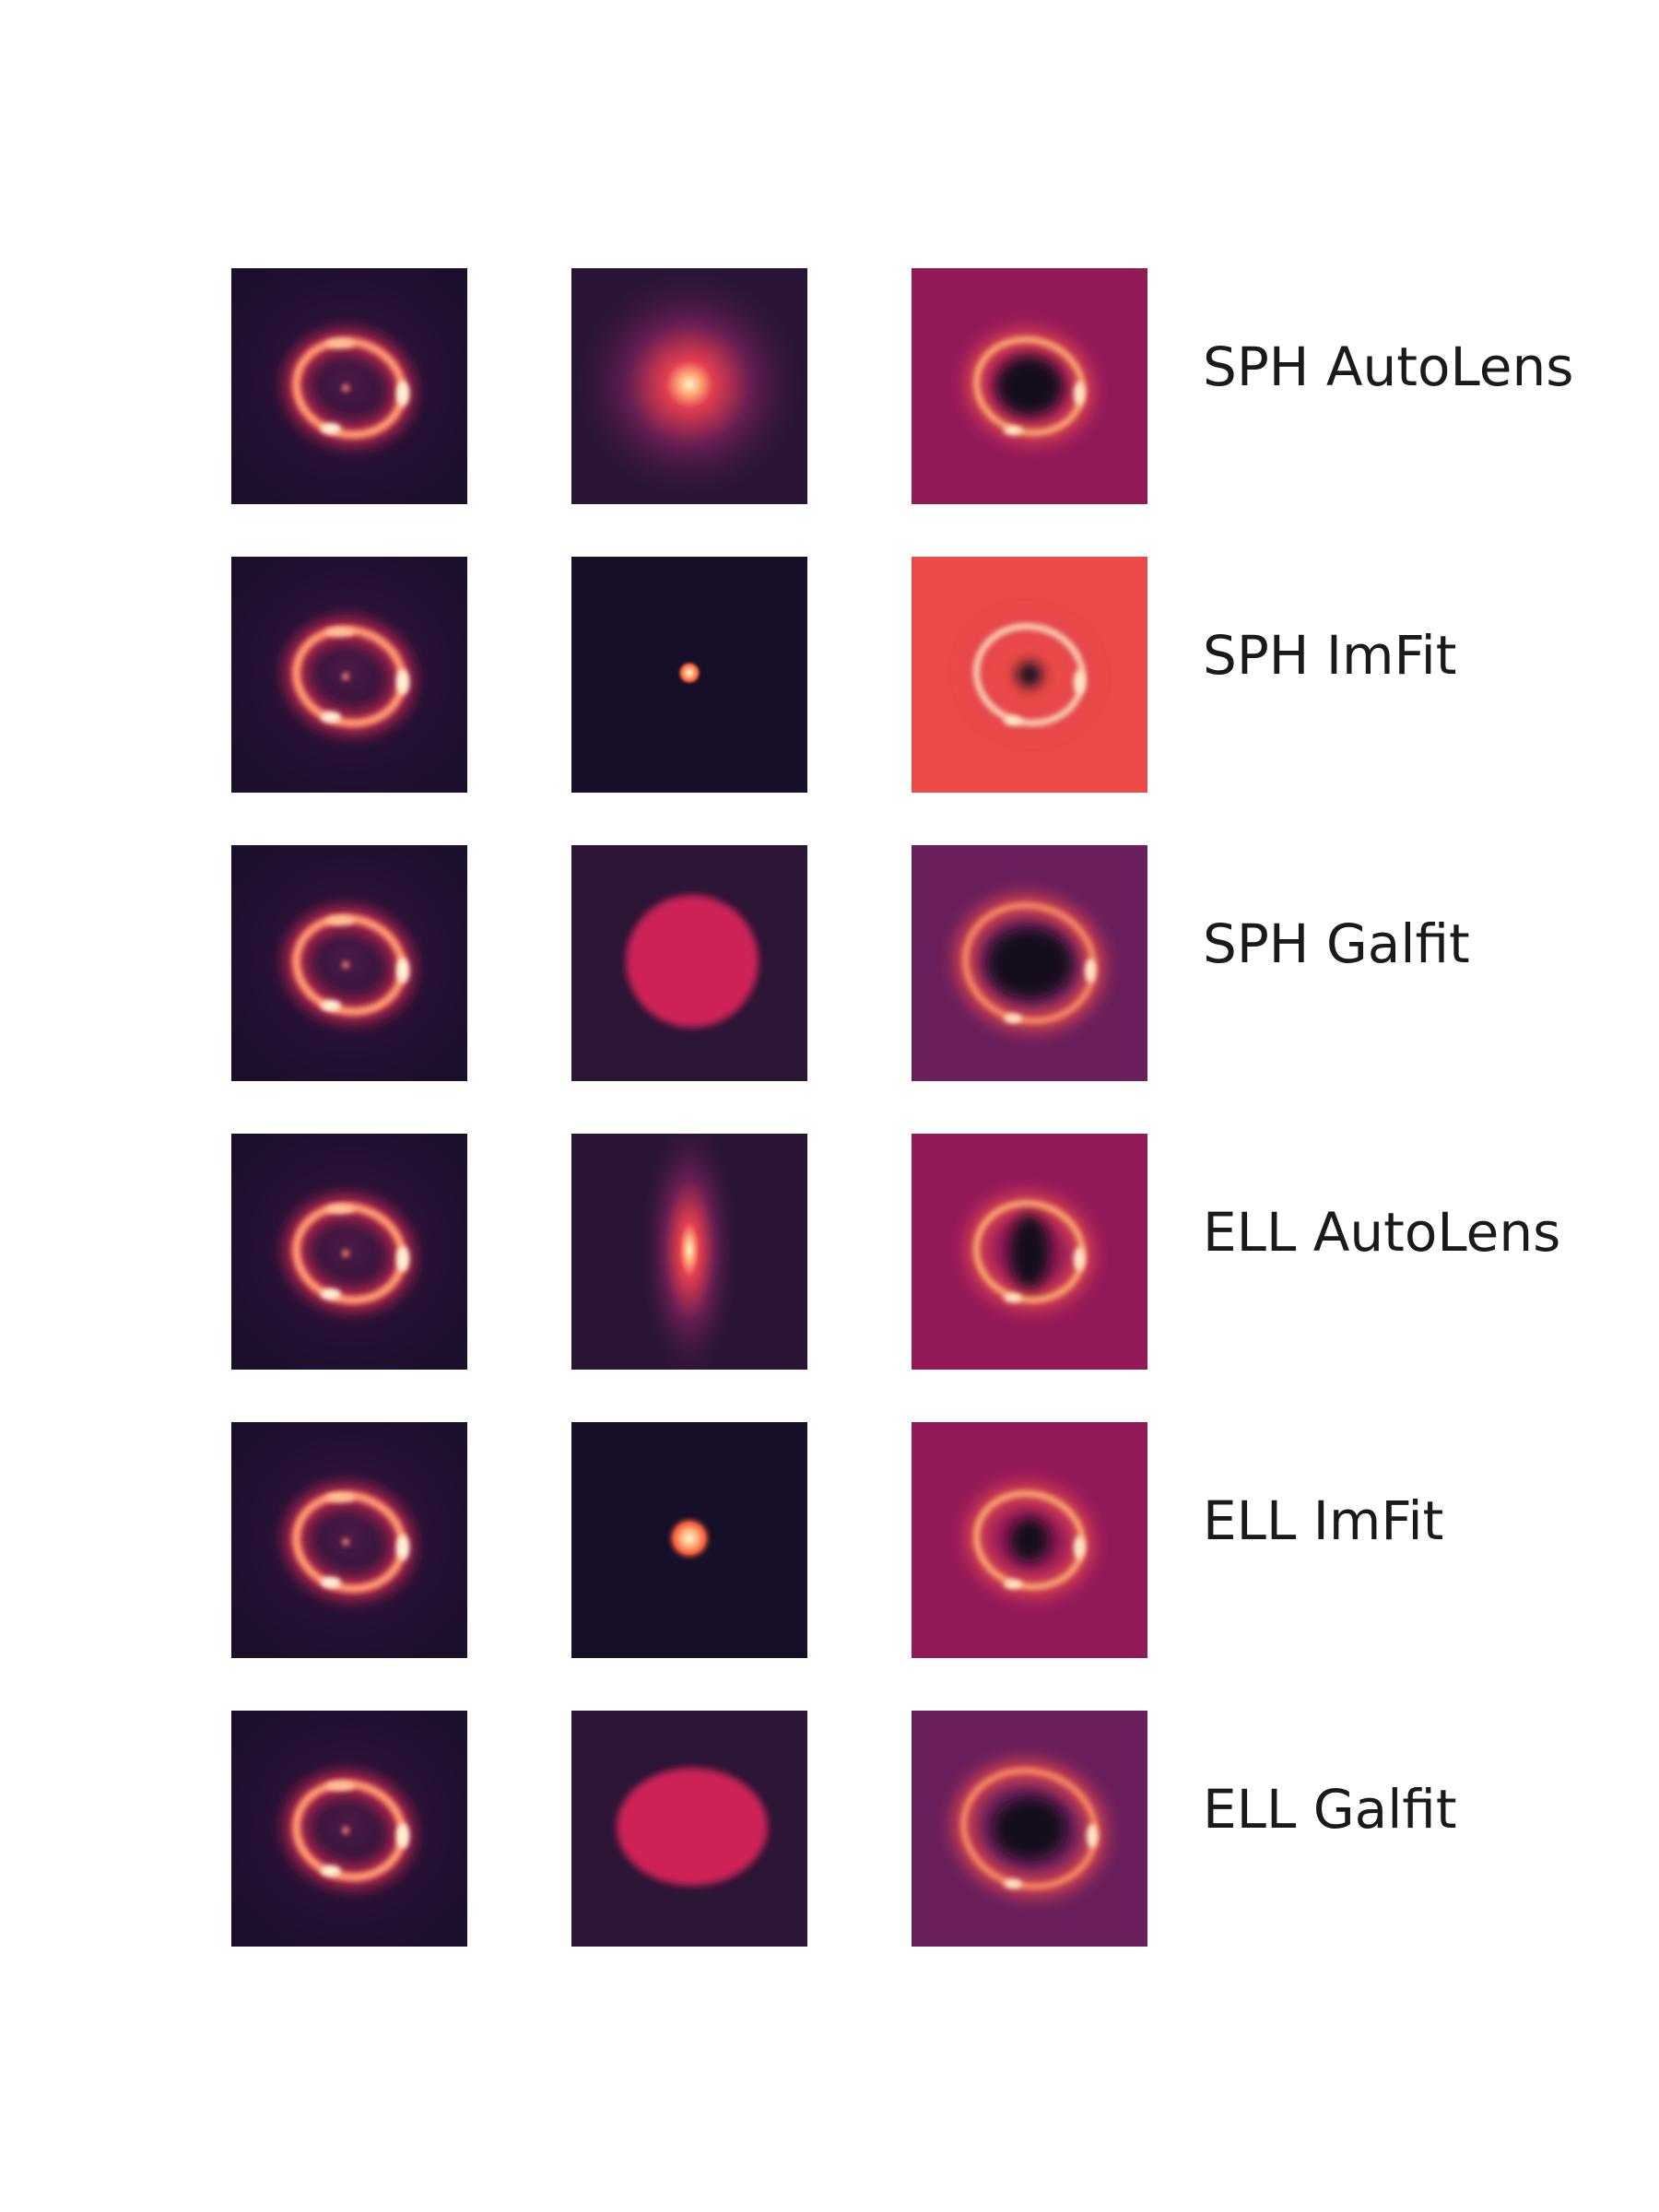 The width and height of the screenshot is (1659, 2212). Describe the element at coordinates (1323, 1520) in the screenshot. I see `row-label: ELL ImFit` at that location.